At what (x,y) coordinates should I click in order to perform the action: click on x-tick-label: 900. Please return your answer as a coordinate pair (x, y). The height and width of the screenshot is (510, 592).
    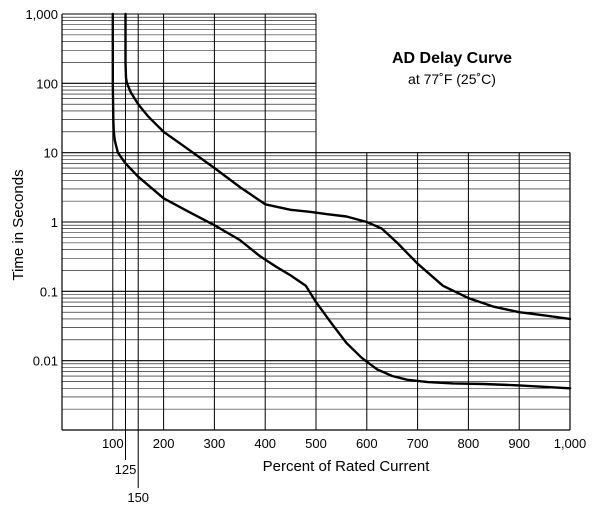
    Looking at the image, I should click on (519, 443).